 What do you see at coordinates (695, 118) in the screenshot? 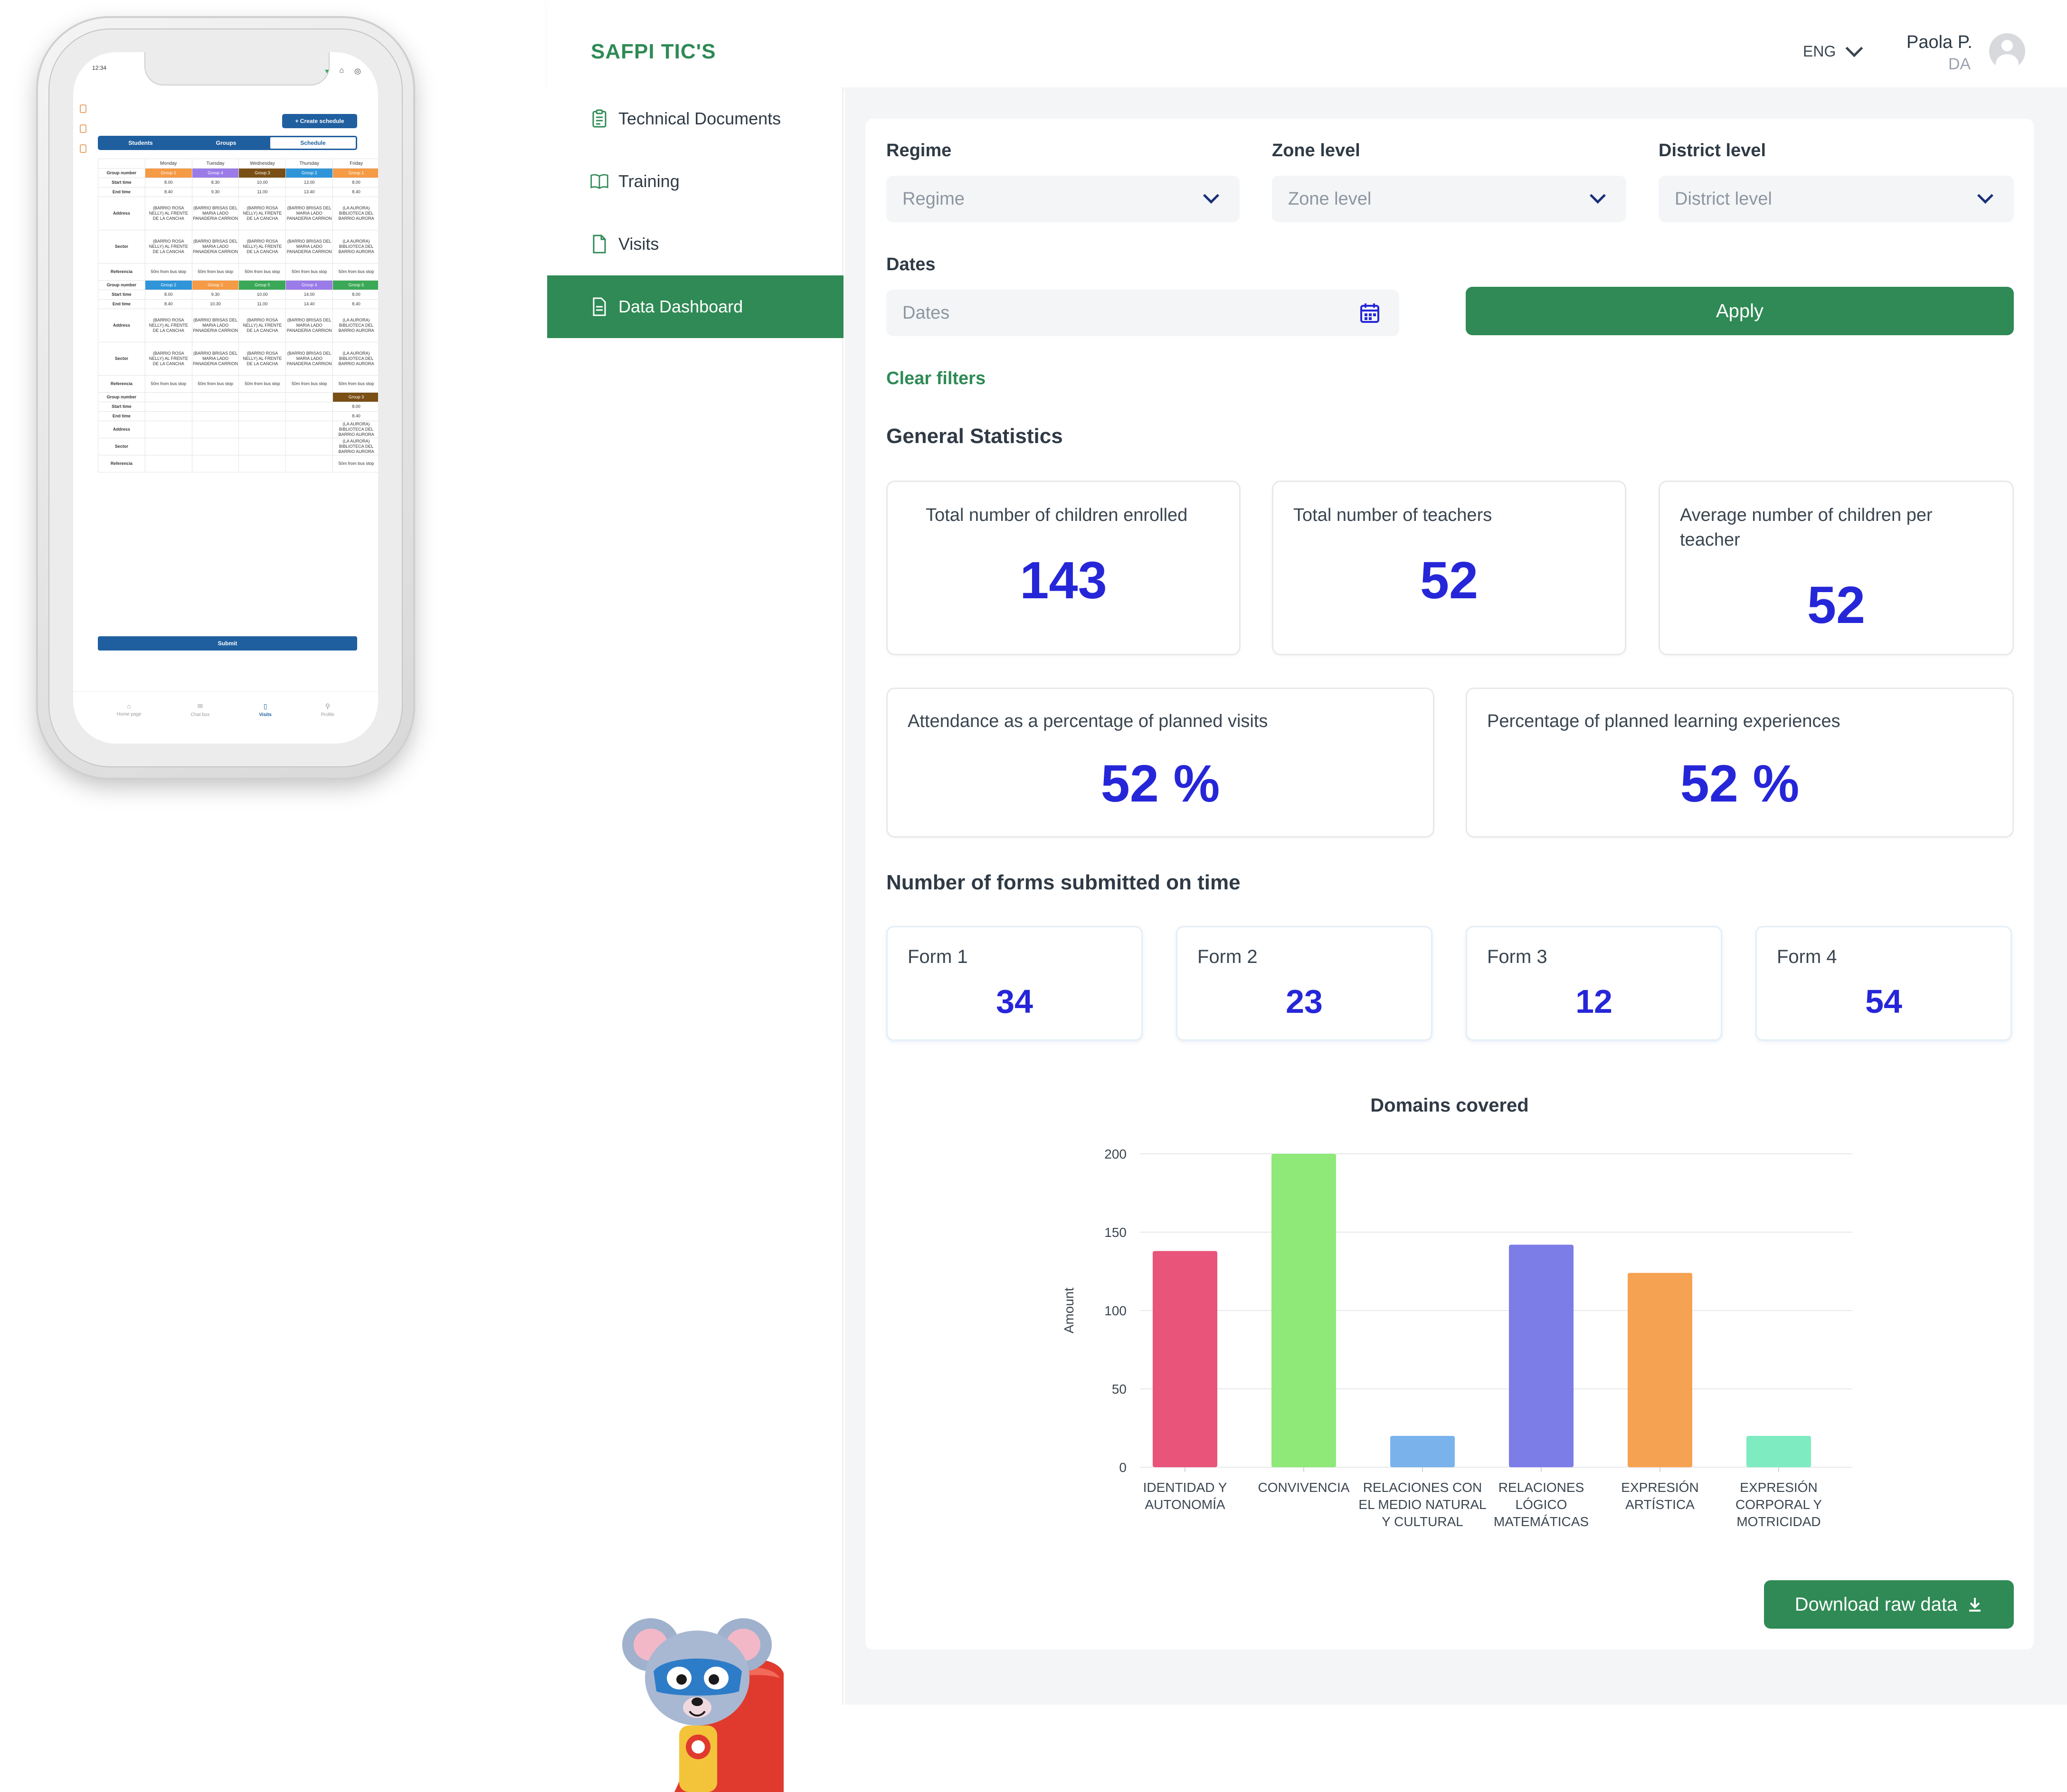
I see `sidebar-item-technical-documents: Technical Documents` at bounding box center [695, 118].